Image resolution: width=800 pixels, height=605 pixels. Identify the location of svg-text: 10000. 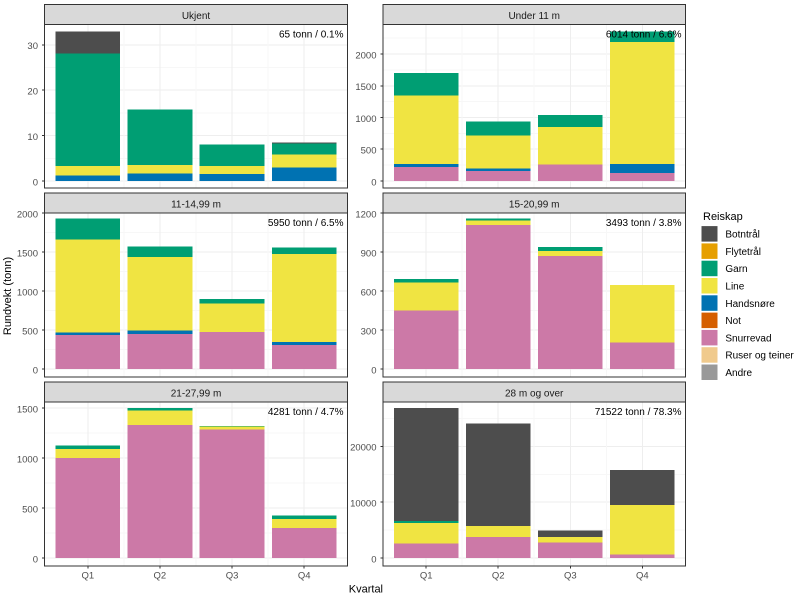
(363, 504).